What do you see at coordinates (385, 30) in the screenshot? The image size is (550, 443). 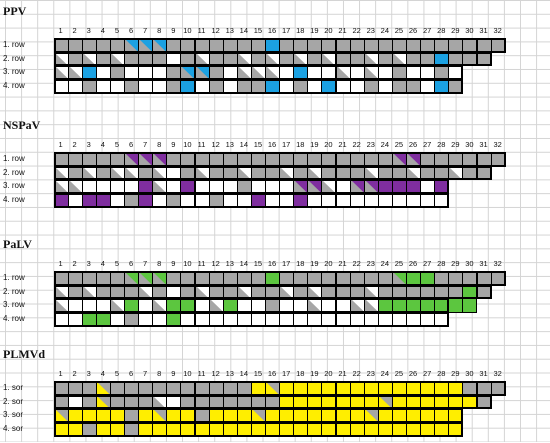 I see `column-header: 24` at bounding box center [385, 30].